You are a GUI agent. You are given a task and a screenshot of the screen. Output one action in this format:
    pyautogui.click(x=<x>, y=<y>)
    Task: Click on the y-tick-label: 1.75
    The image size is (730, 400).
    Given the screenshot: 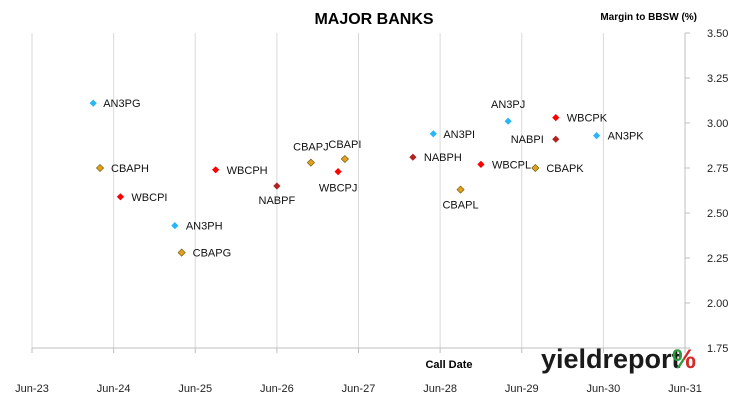 What is the action you would take?
    pyautogui.click(x=717, y=349)
    